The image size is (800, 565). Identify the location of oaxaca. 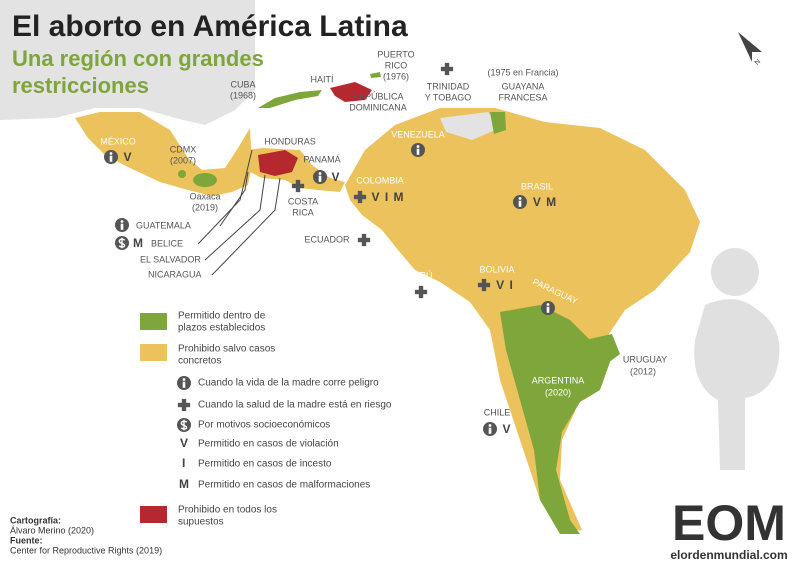
(205, 180).